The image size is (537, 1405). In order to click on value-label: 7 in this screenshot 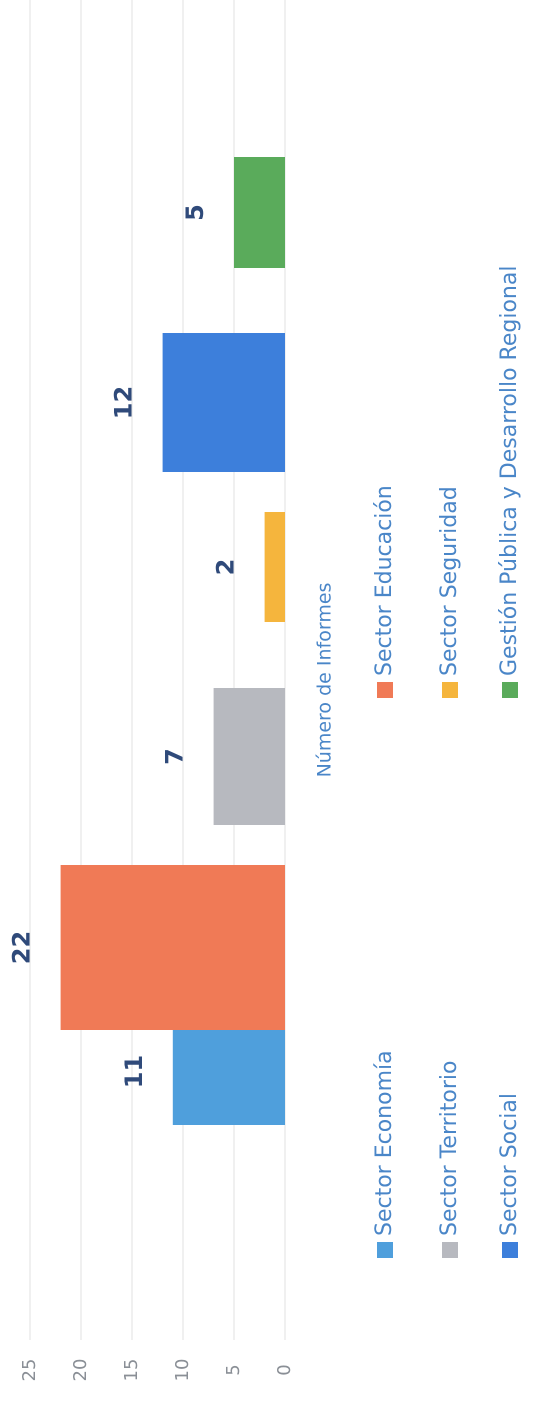, I will do `click(175, 756)`.